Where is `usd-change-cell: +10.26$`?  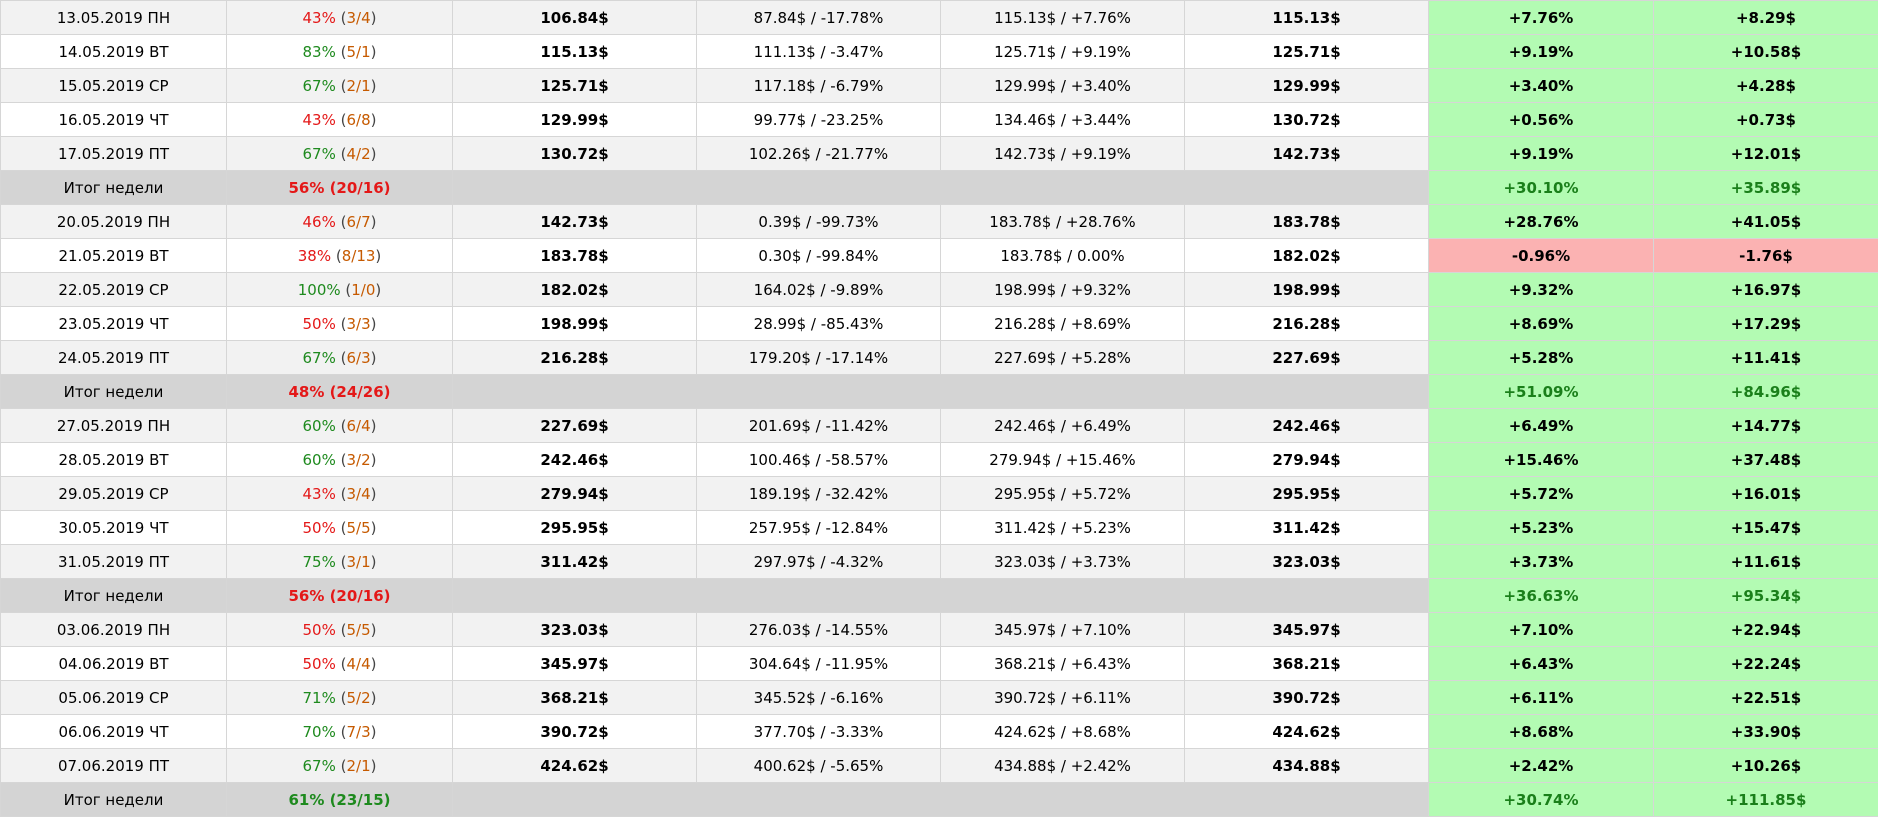
usd-change-cell: +10.26$ is located at coordinates (1765, 765).